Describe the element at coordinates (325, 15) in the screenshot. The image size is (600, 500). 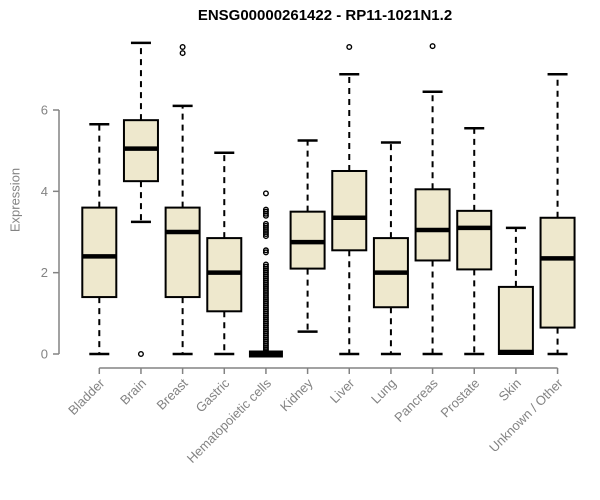
I see `chart-title: ENSG00000261422 - RP11-1021N1.2` at that location.